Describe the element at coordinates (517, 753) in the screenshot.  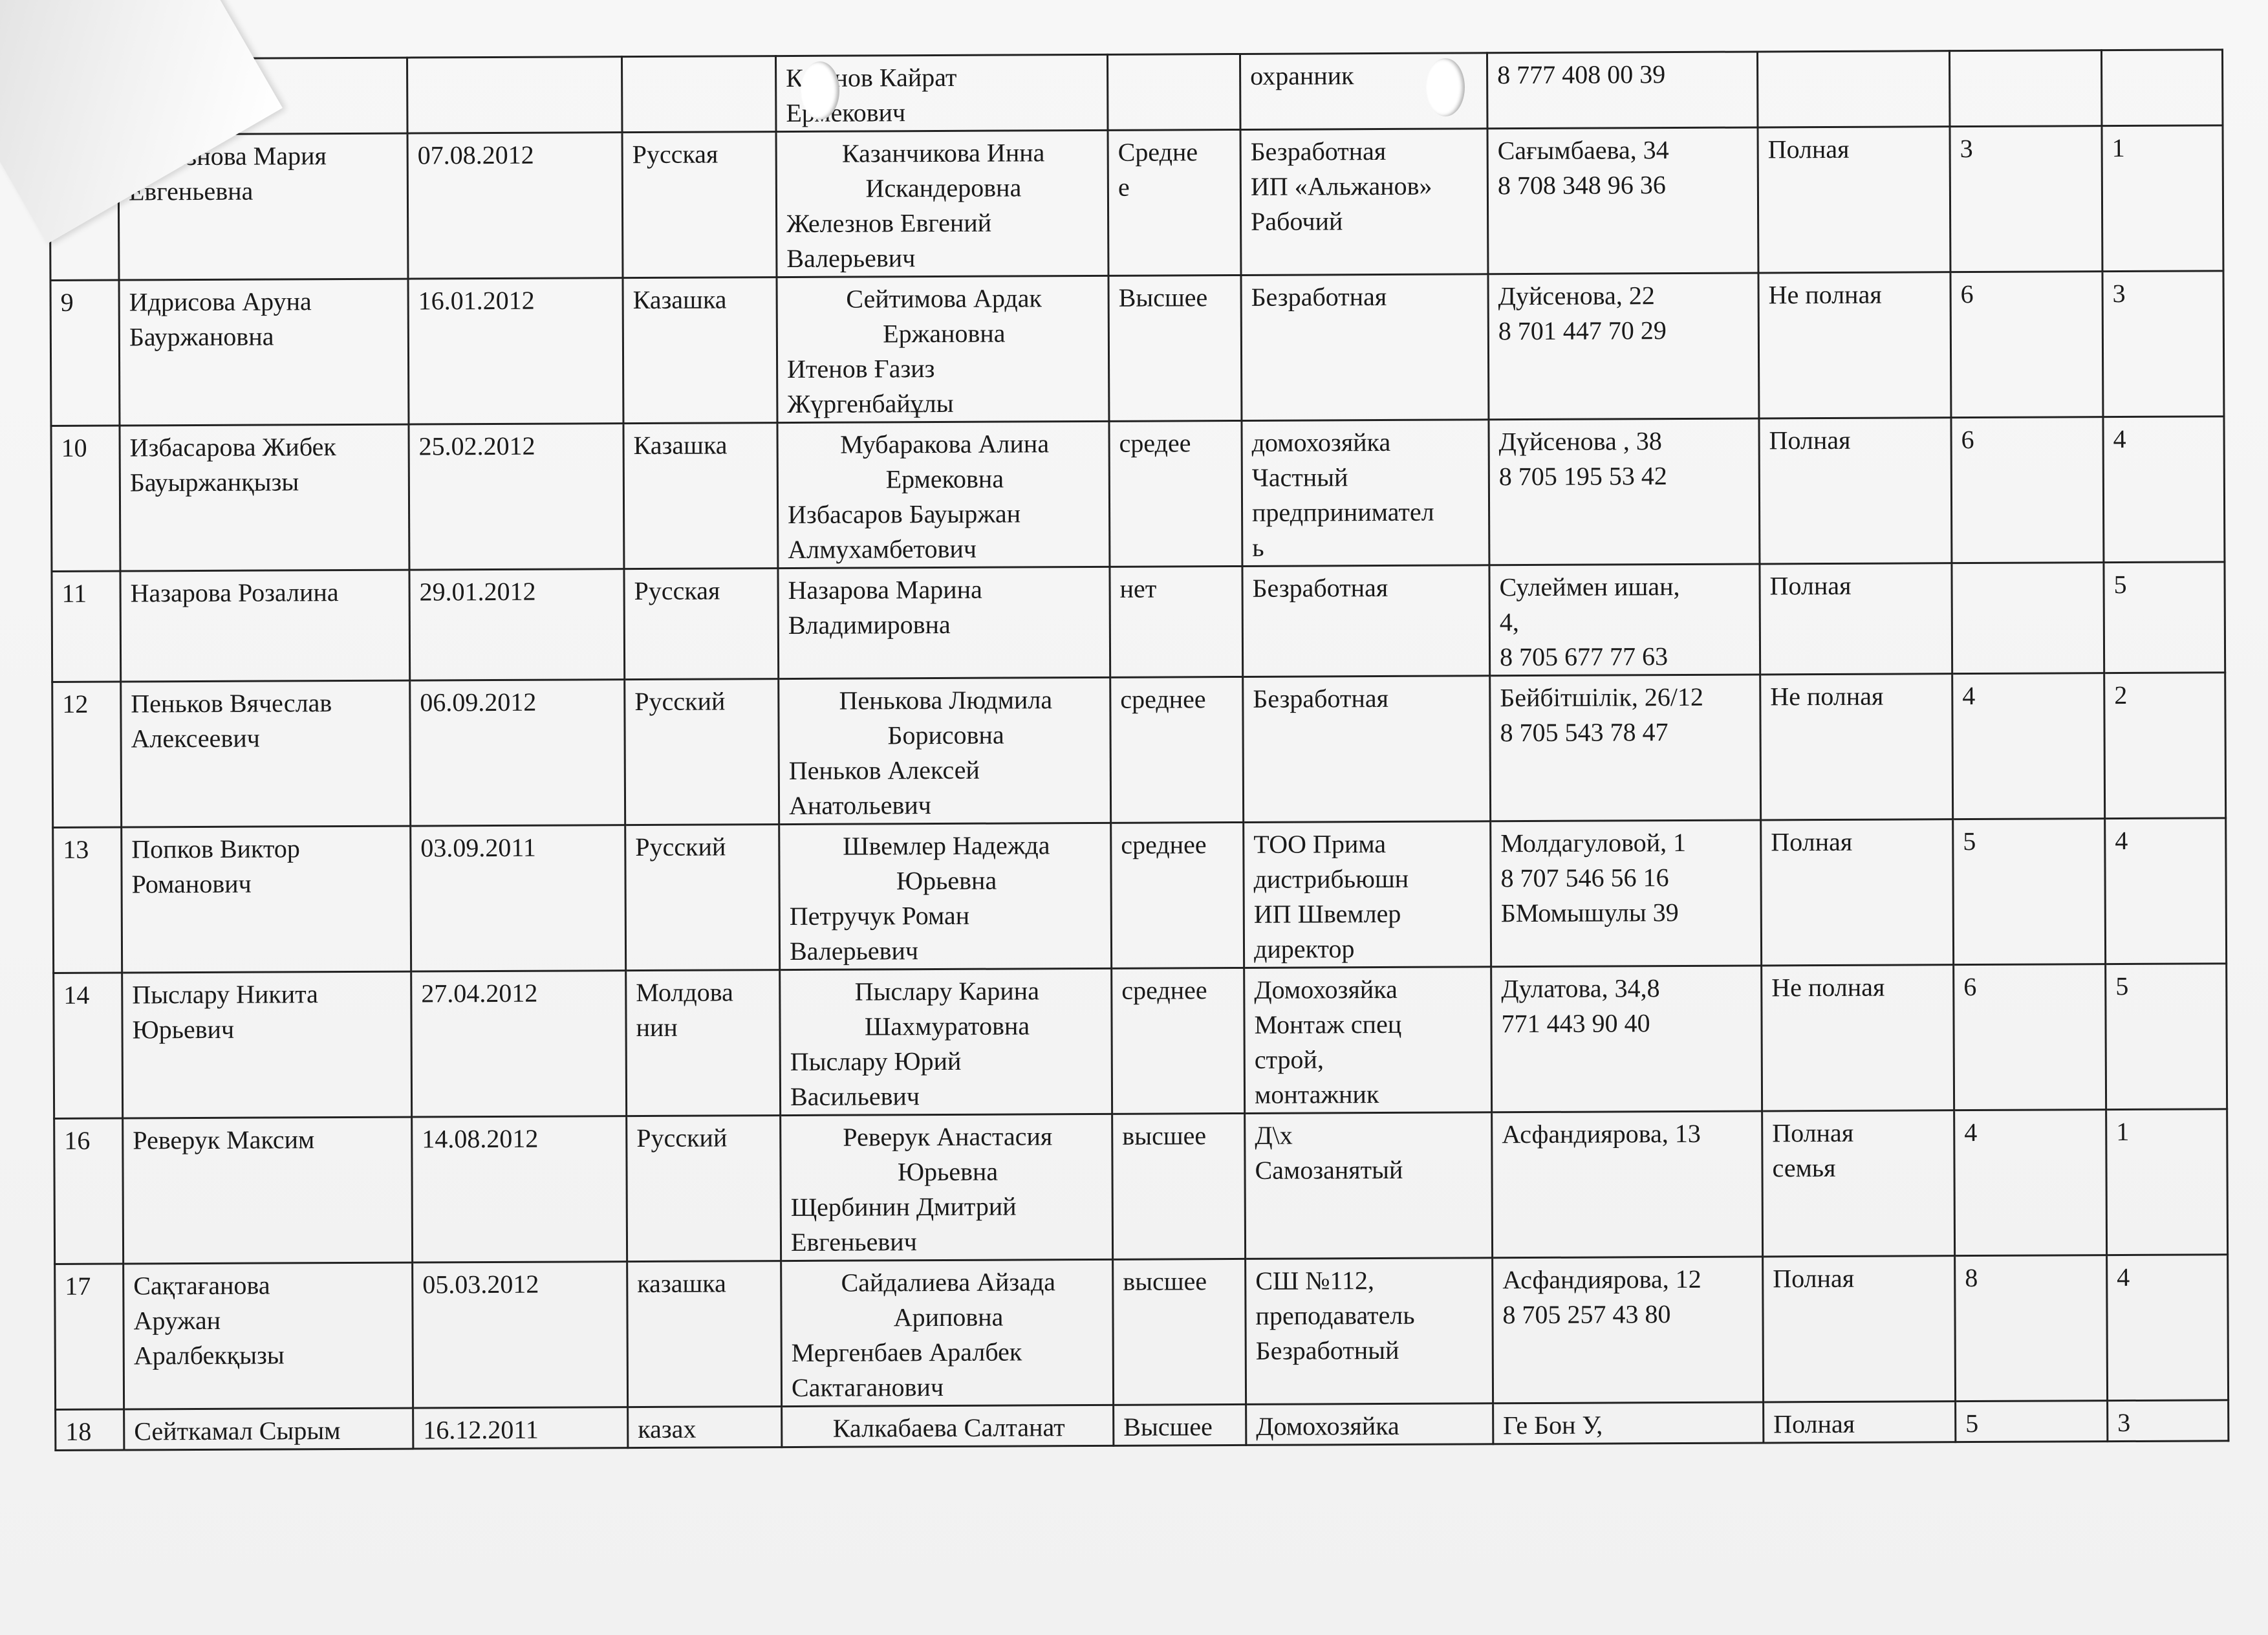
I see `cell-dob: 06.09.2012` at that location.